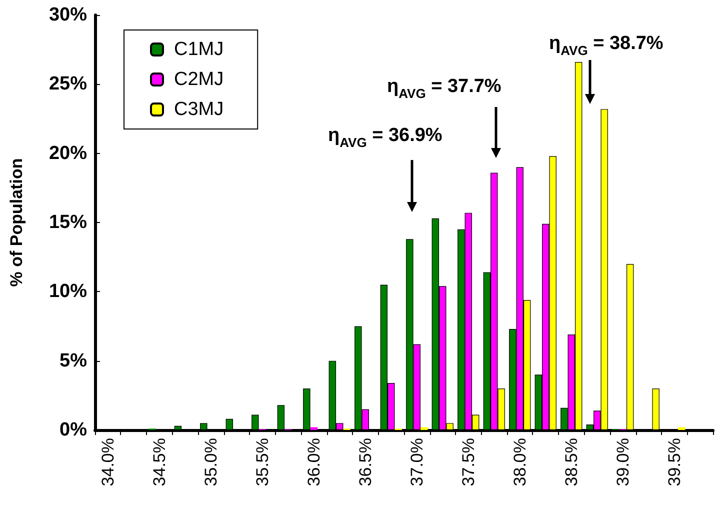  What do you see at coordinates (16, 222) in the screenshot?
I see `y-axis-title: % of Population` at bounding box center [16, 222].